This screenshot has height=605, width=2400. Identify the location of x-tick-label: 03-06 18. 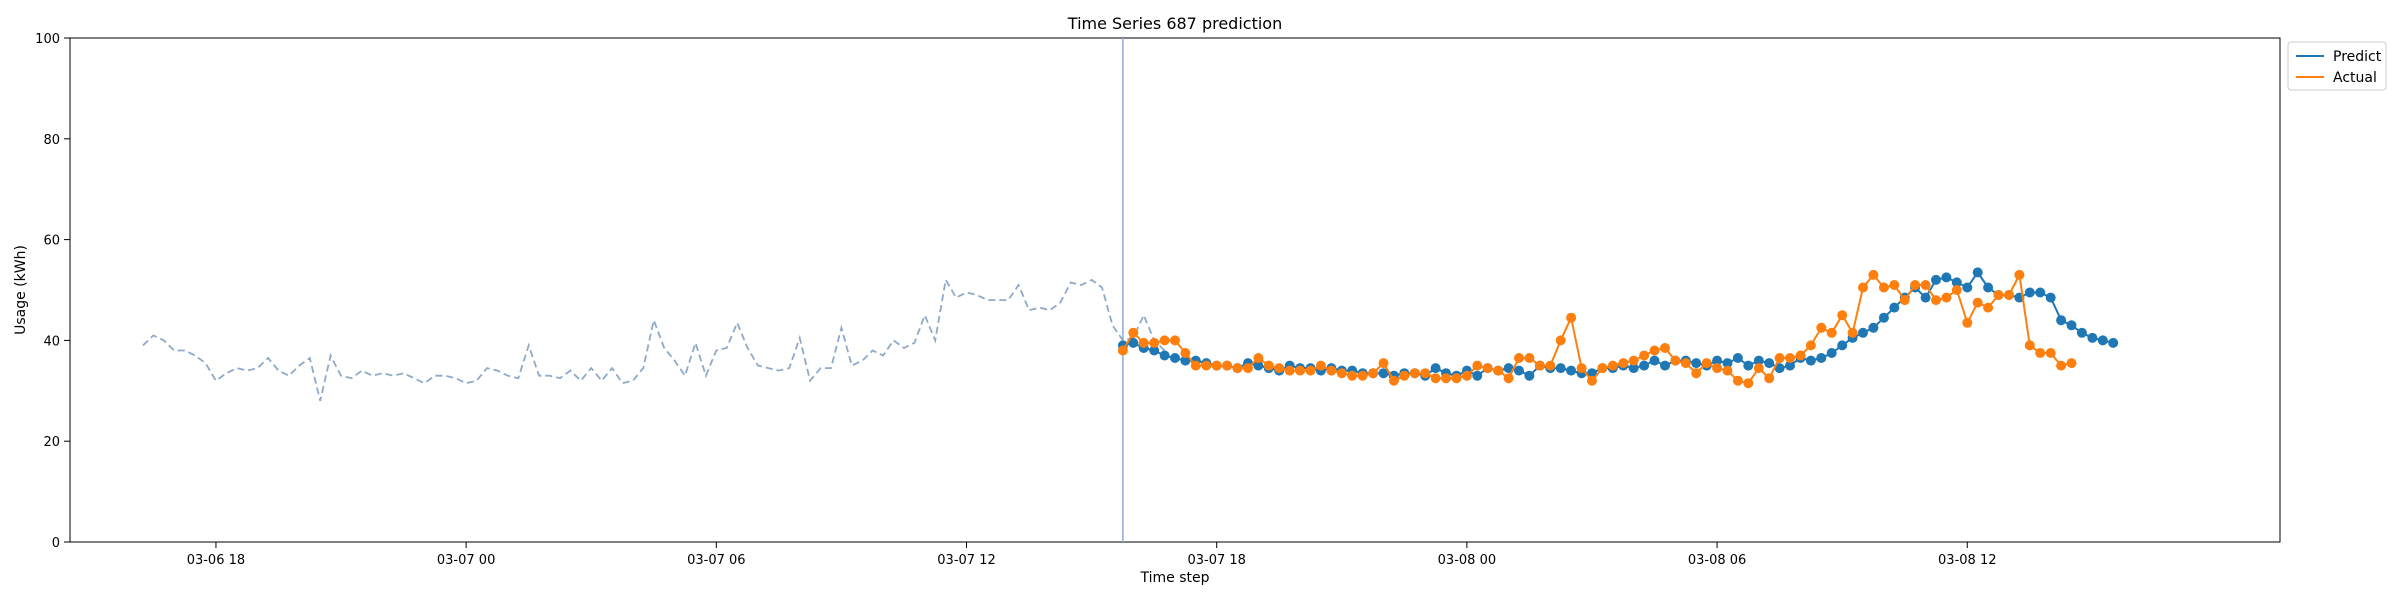
(216, 560).